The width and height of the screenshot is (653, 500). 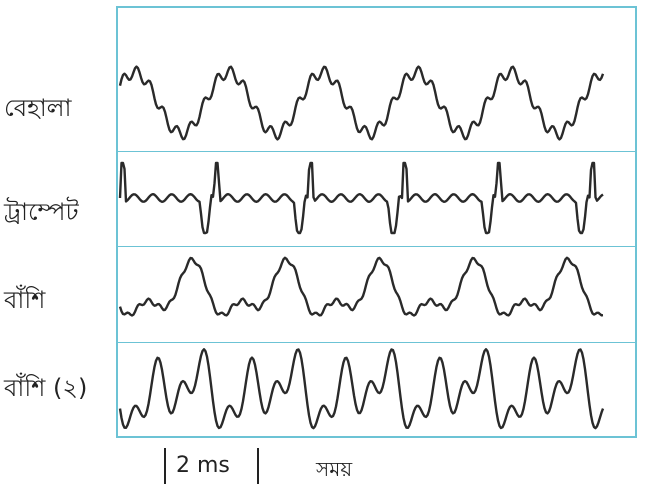 I want to click on scale-bar-left-tick, so click(x=165, y=466).